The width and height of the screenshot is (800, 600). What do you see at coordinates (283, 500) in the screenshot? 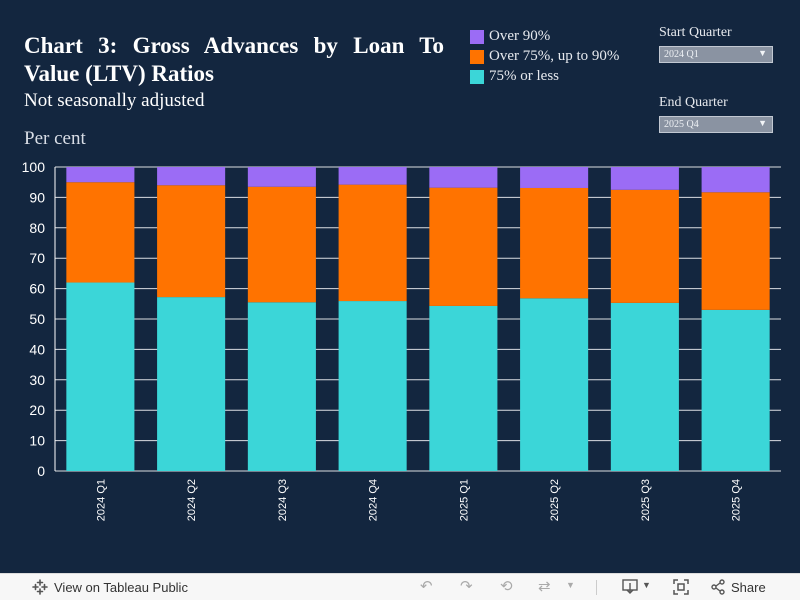
I see `x-tick-label: 2024 Q3` at bounding box center [283, 500].